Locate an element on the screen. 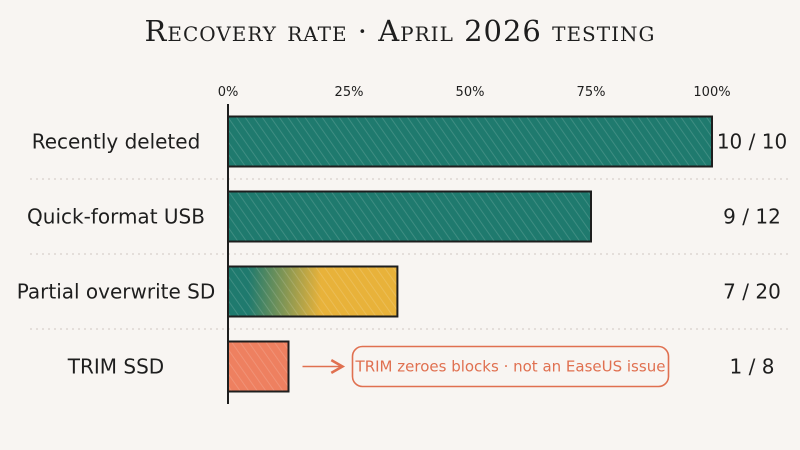 The width and height of the screenshot is (800, 450). bar-recently-deleted is located at coordinates (470, 141).